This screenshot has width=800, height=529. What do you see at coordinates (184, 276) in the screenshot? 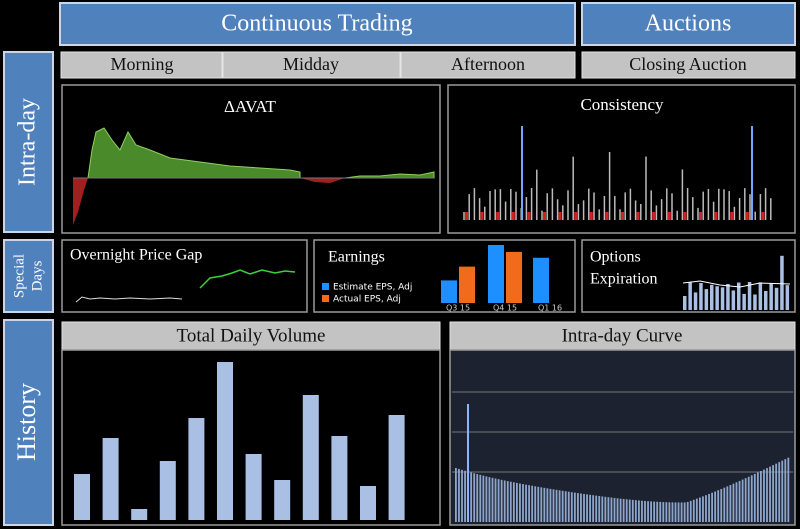
I see `panel` at bounding box center [184, 276].